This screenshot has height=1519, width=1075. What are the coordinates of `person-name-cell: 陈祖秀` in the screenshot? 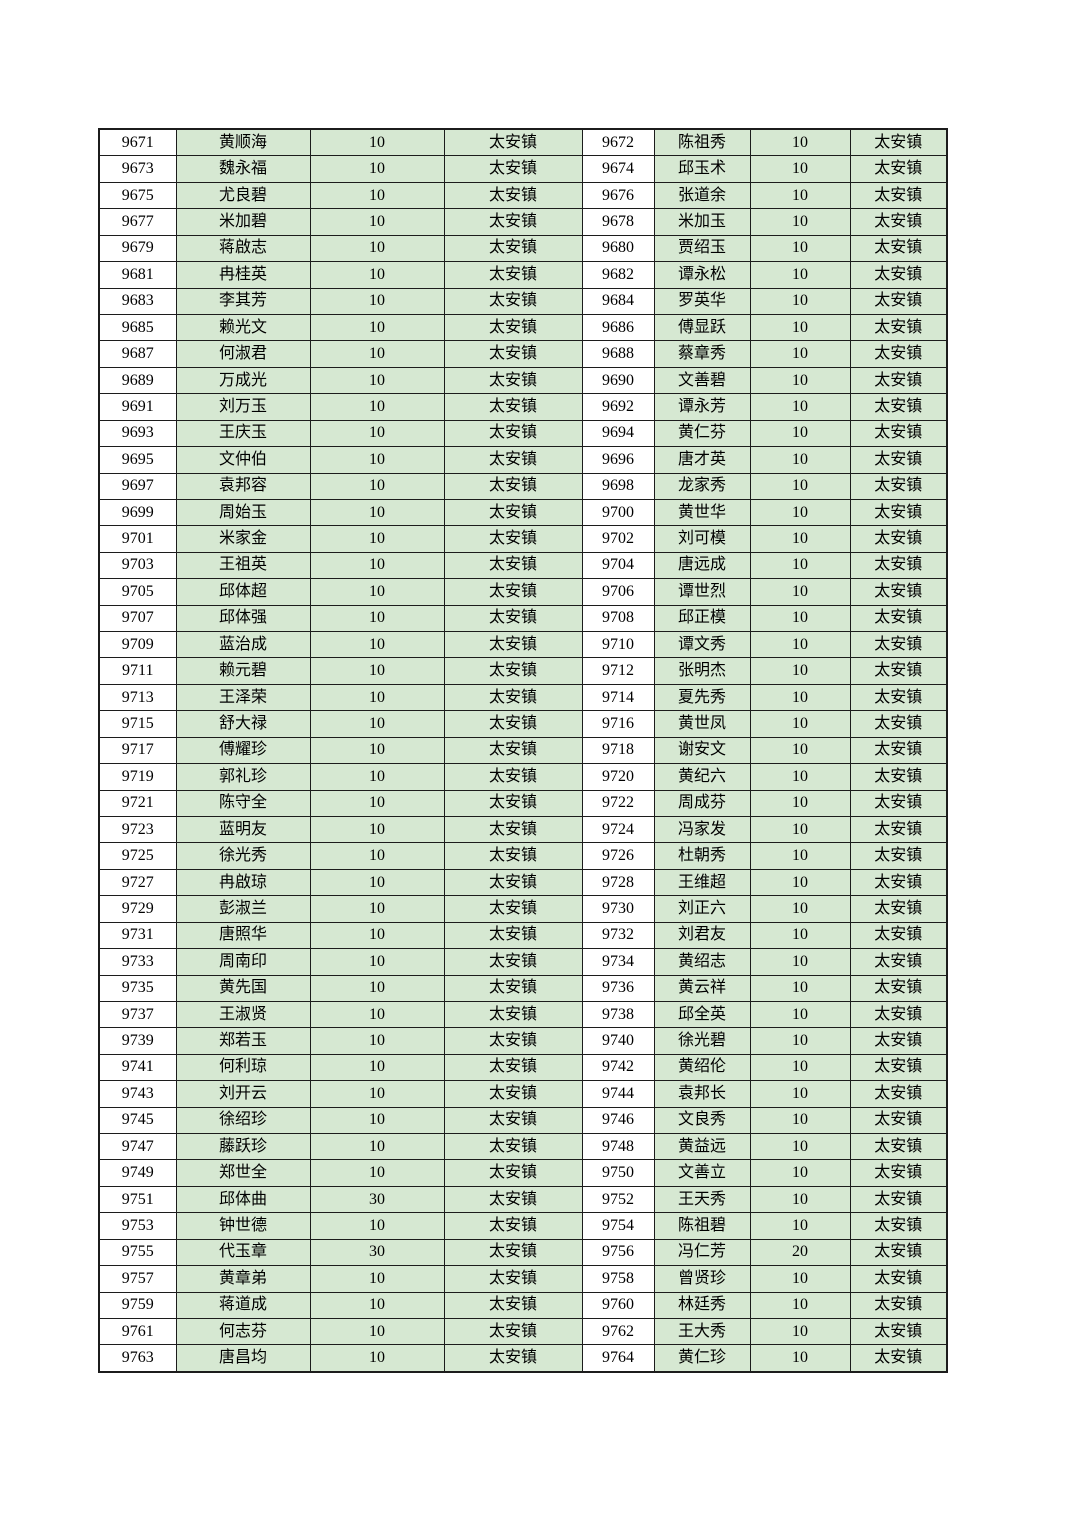 It's located at (702, 142).